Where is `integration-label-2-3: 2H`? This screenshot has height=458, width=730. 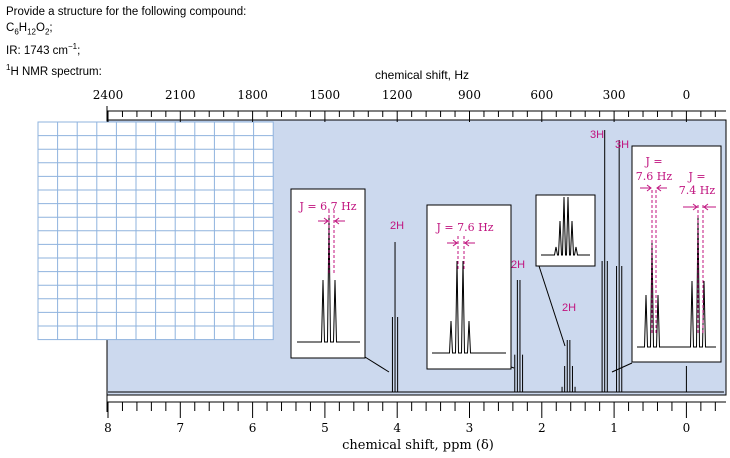
integration-label-2-3: 2H is located at coordinates (518, 265).